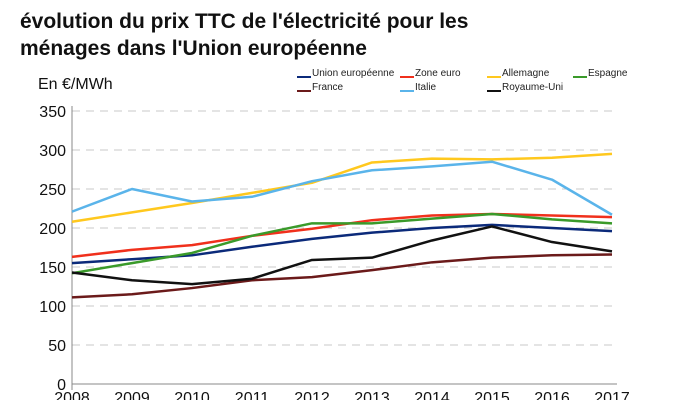  Describe the element at coordinates (342, 276) in the screenshot. I see `series-line-france` at that location.